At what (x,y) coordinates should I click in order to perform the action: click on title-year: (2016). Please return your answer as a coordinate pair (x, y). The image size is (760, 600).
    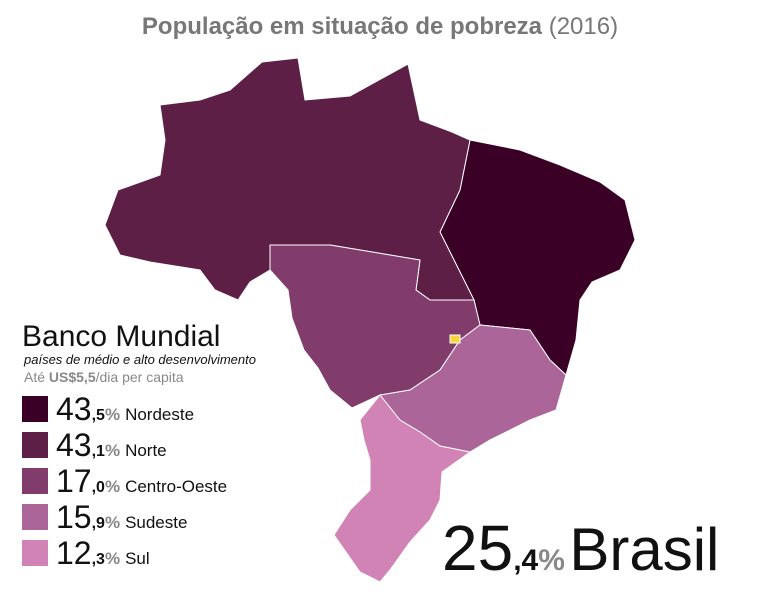
    Looking at the image, I should click on (583, 26).